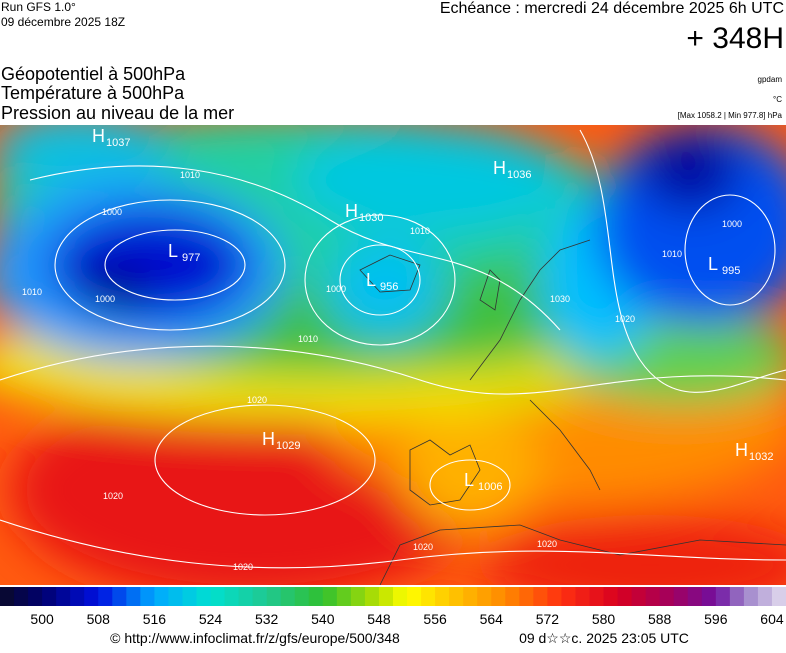  I want to click on center-pressure: 1030, so click(371, 218).